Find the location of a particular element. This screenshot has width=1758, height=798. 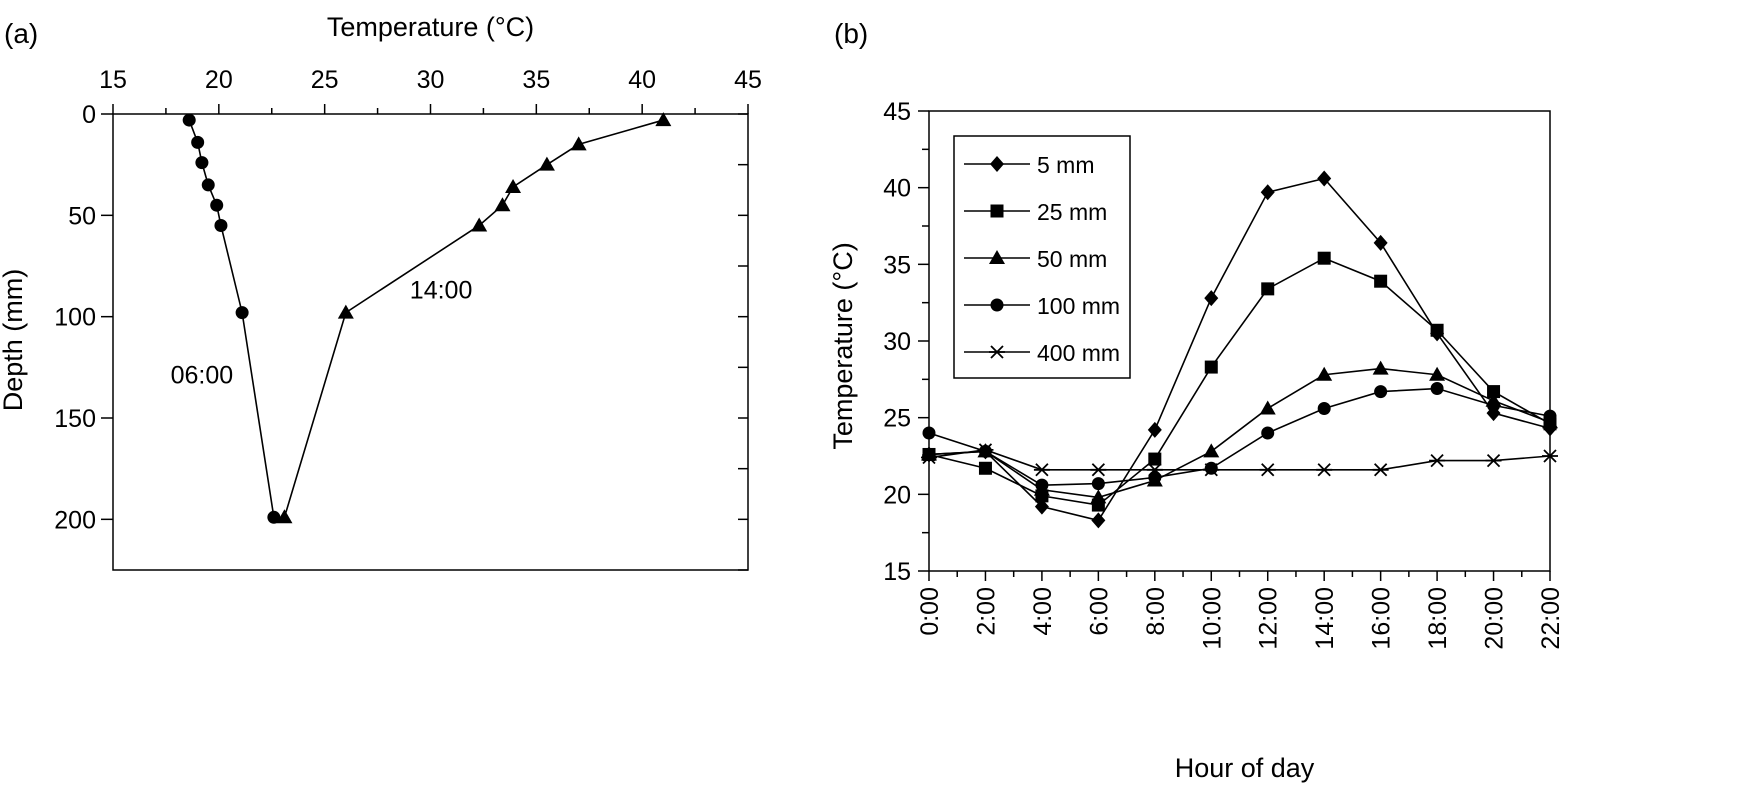

panel-b-x-tick-label: 20:00 is located at coordinates (1495, 618).